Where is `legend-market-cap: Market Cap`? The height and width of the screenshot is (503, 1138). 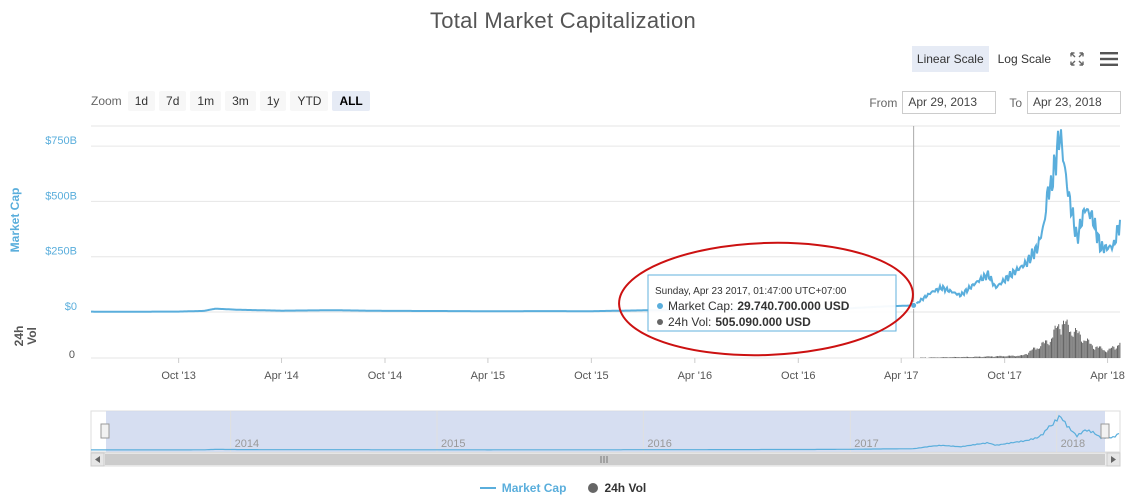
legend-market-cap: Market Cap is located at coordinates (523, 488).